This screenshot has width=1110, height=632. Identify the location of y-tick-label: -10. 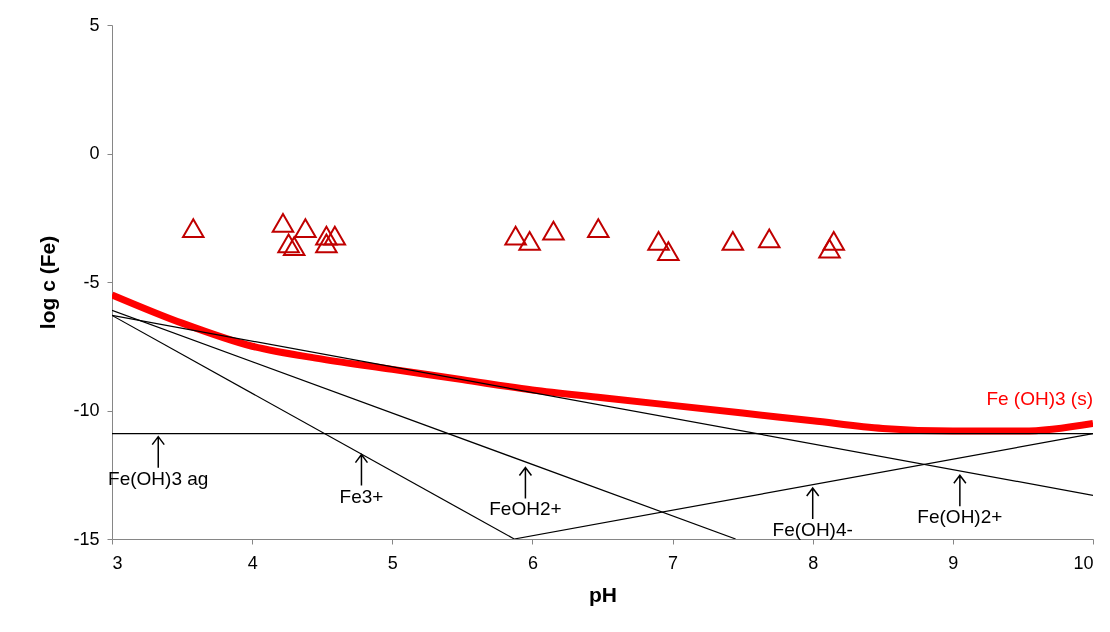
(86, 410).